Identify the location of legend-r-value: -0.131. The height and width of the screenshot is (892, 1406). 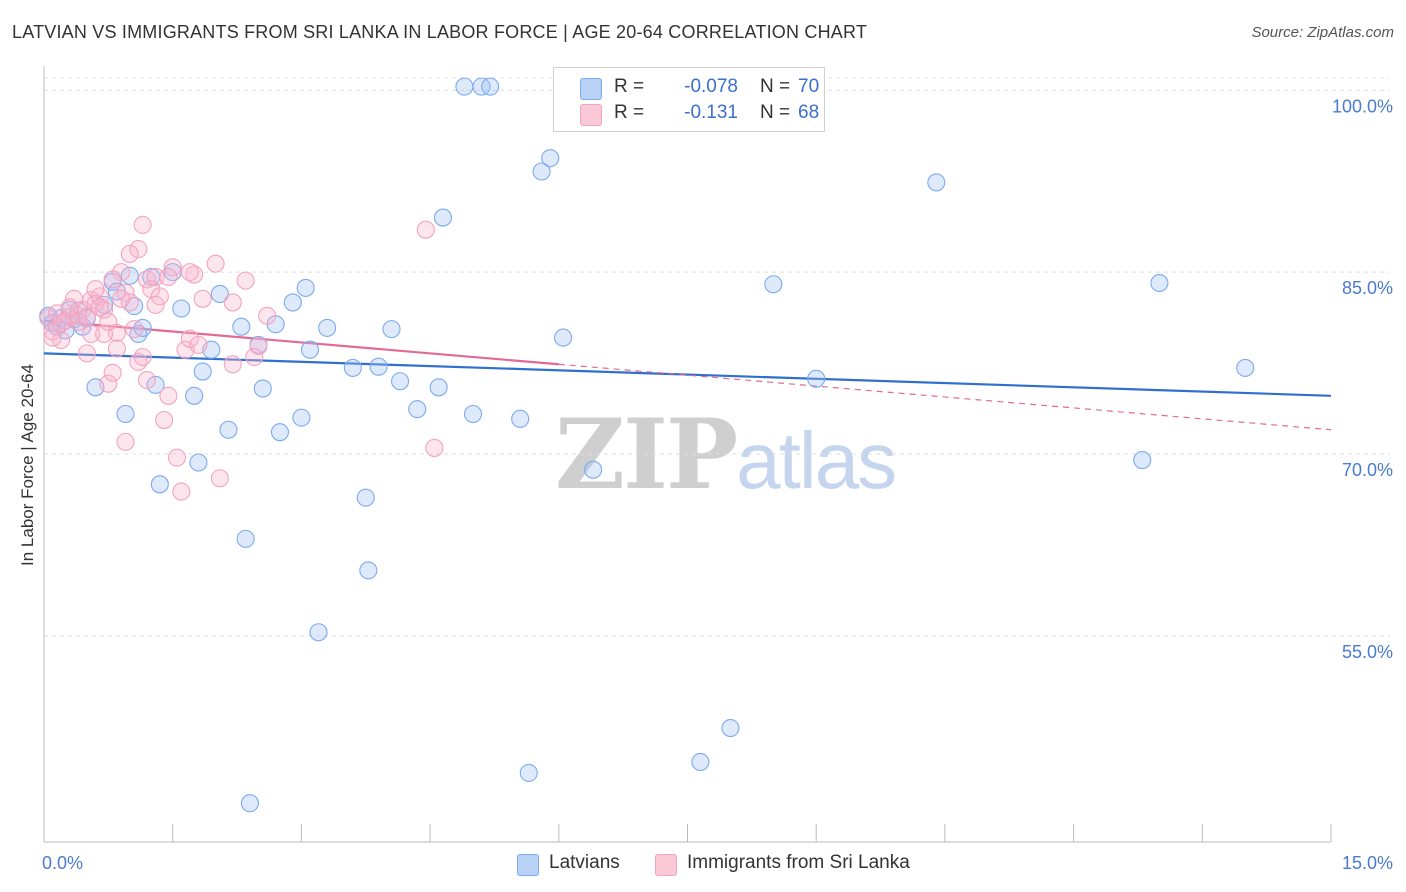
(711, 112).